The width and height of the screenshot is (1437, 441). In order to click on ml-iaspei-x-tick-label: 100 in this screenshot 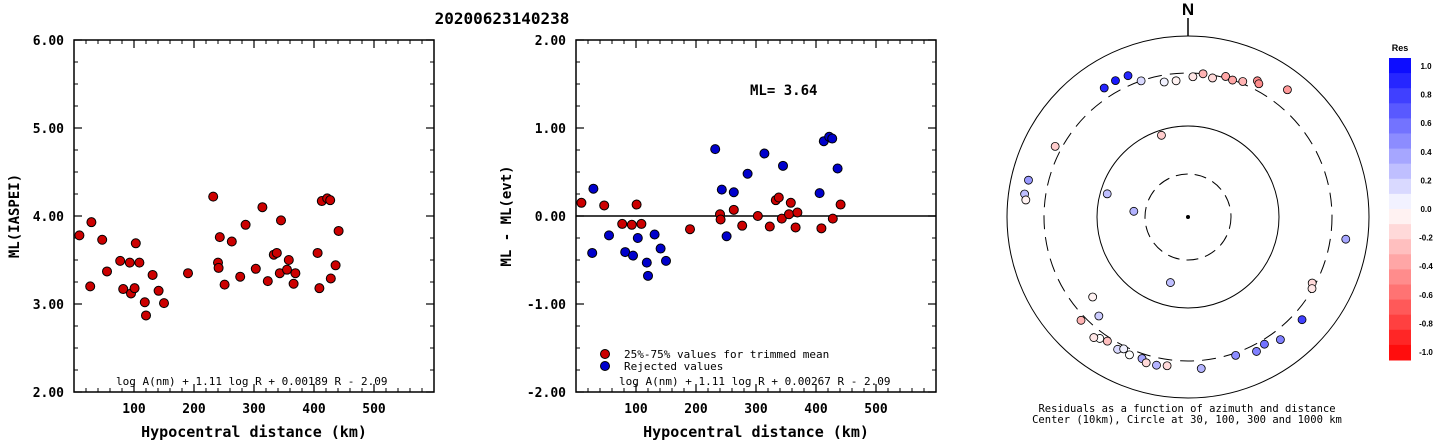, I will do `click(134, 409)`.